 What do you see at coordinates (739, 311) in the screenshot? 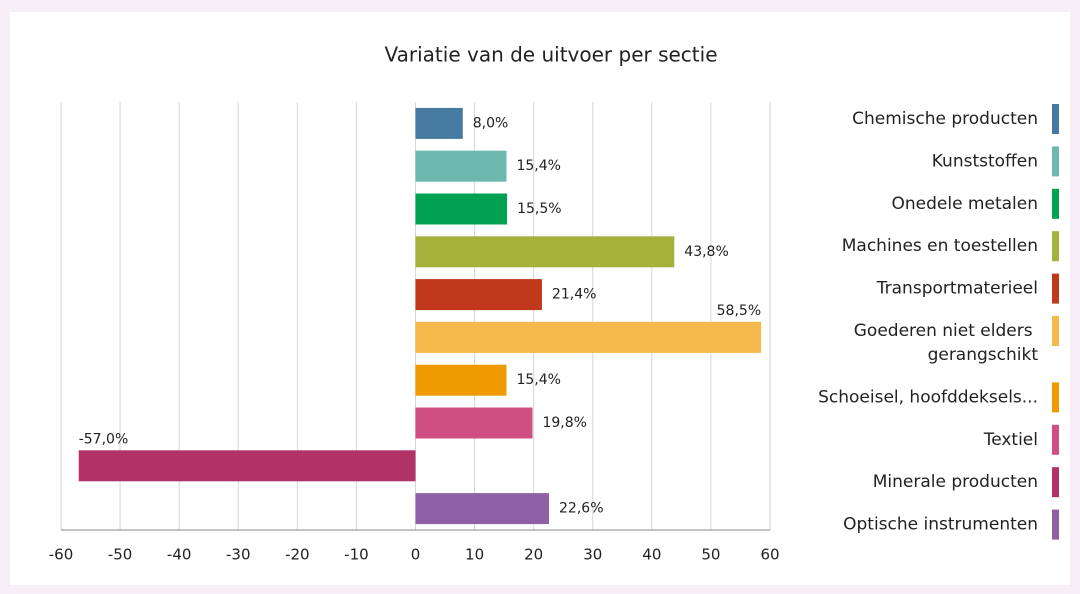
I see `value-label: 58,5%` at bounding box center [739, 311].